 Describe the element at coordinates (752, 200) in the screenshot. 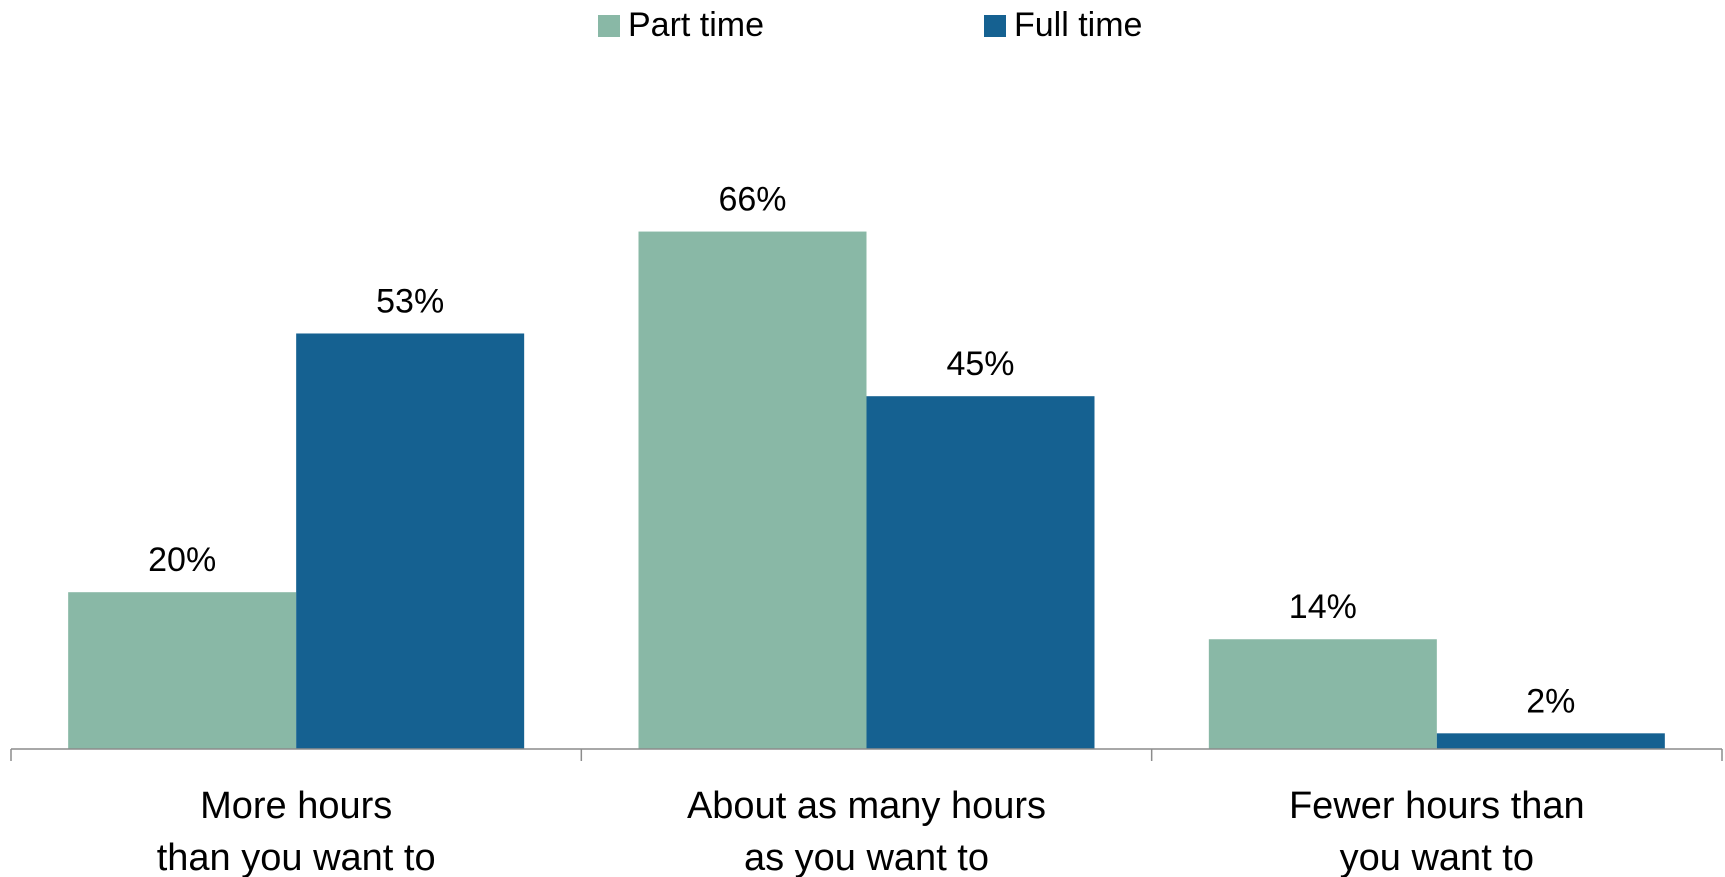

I see `data-label-part-time-1: 66%` at that location.